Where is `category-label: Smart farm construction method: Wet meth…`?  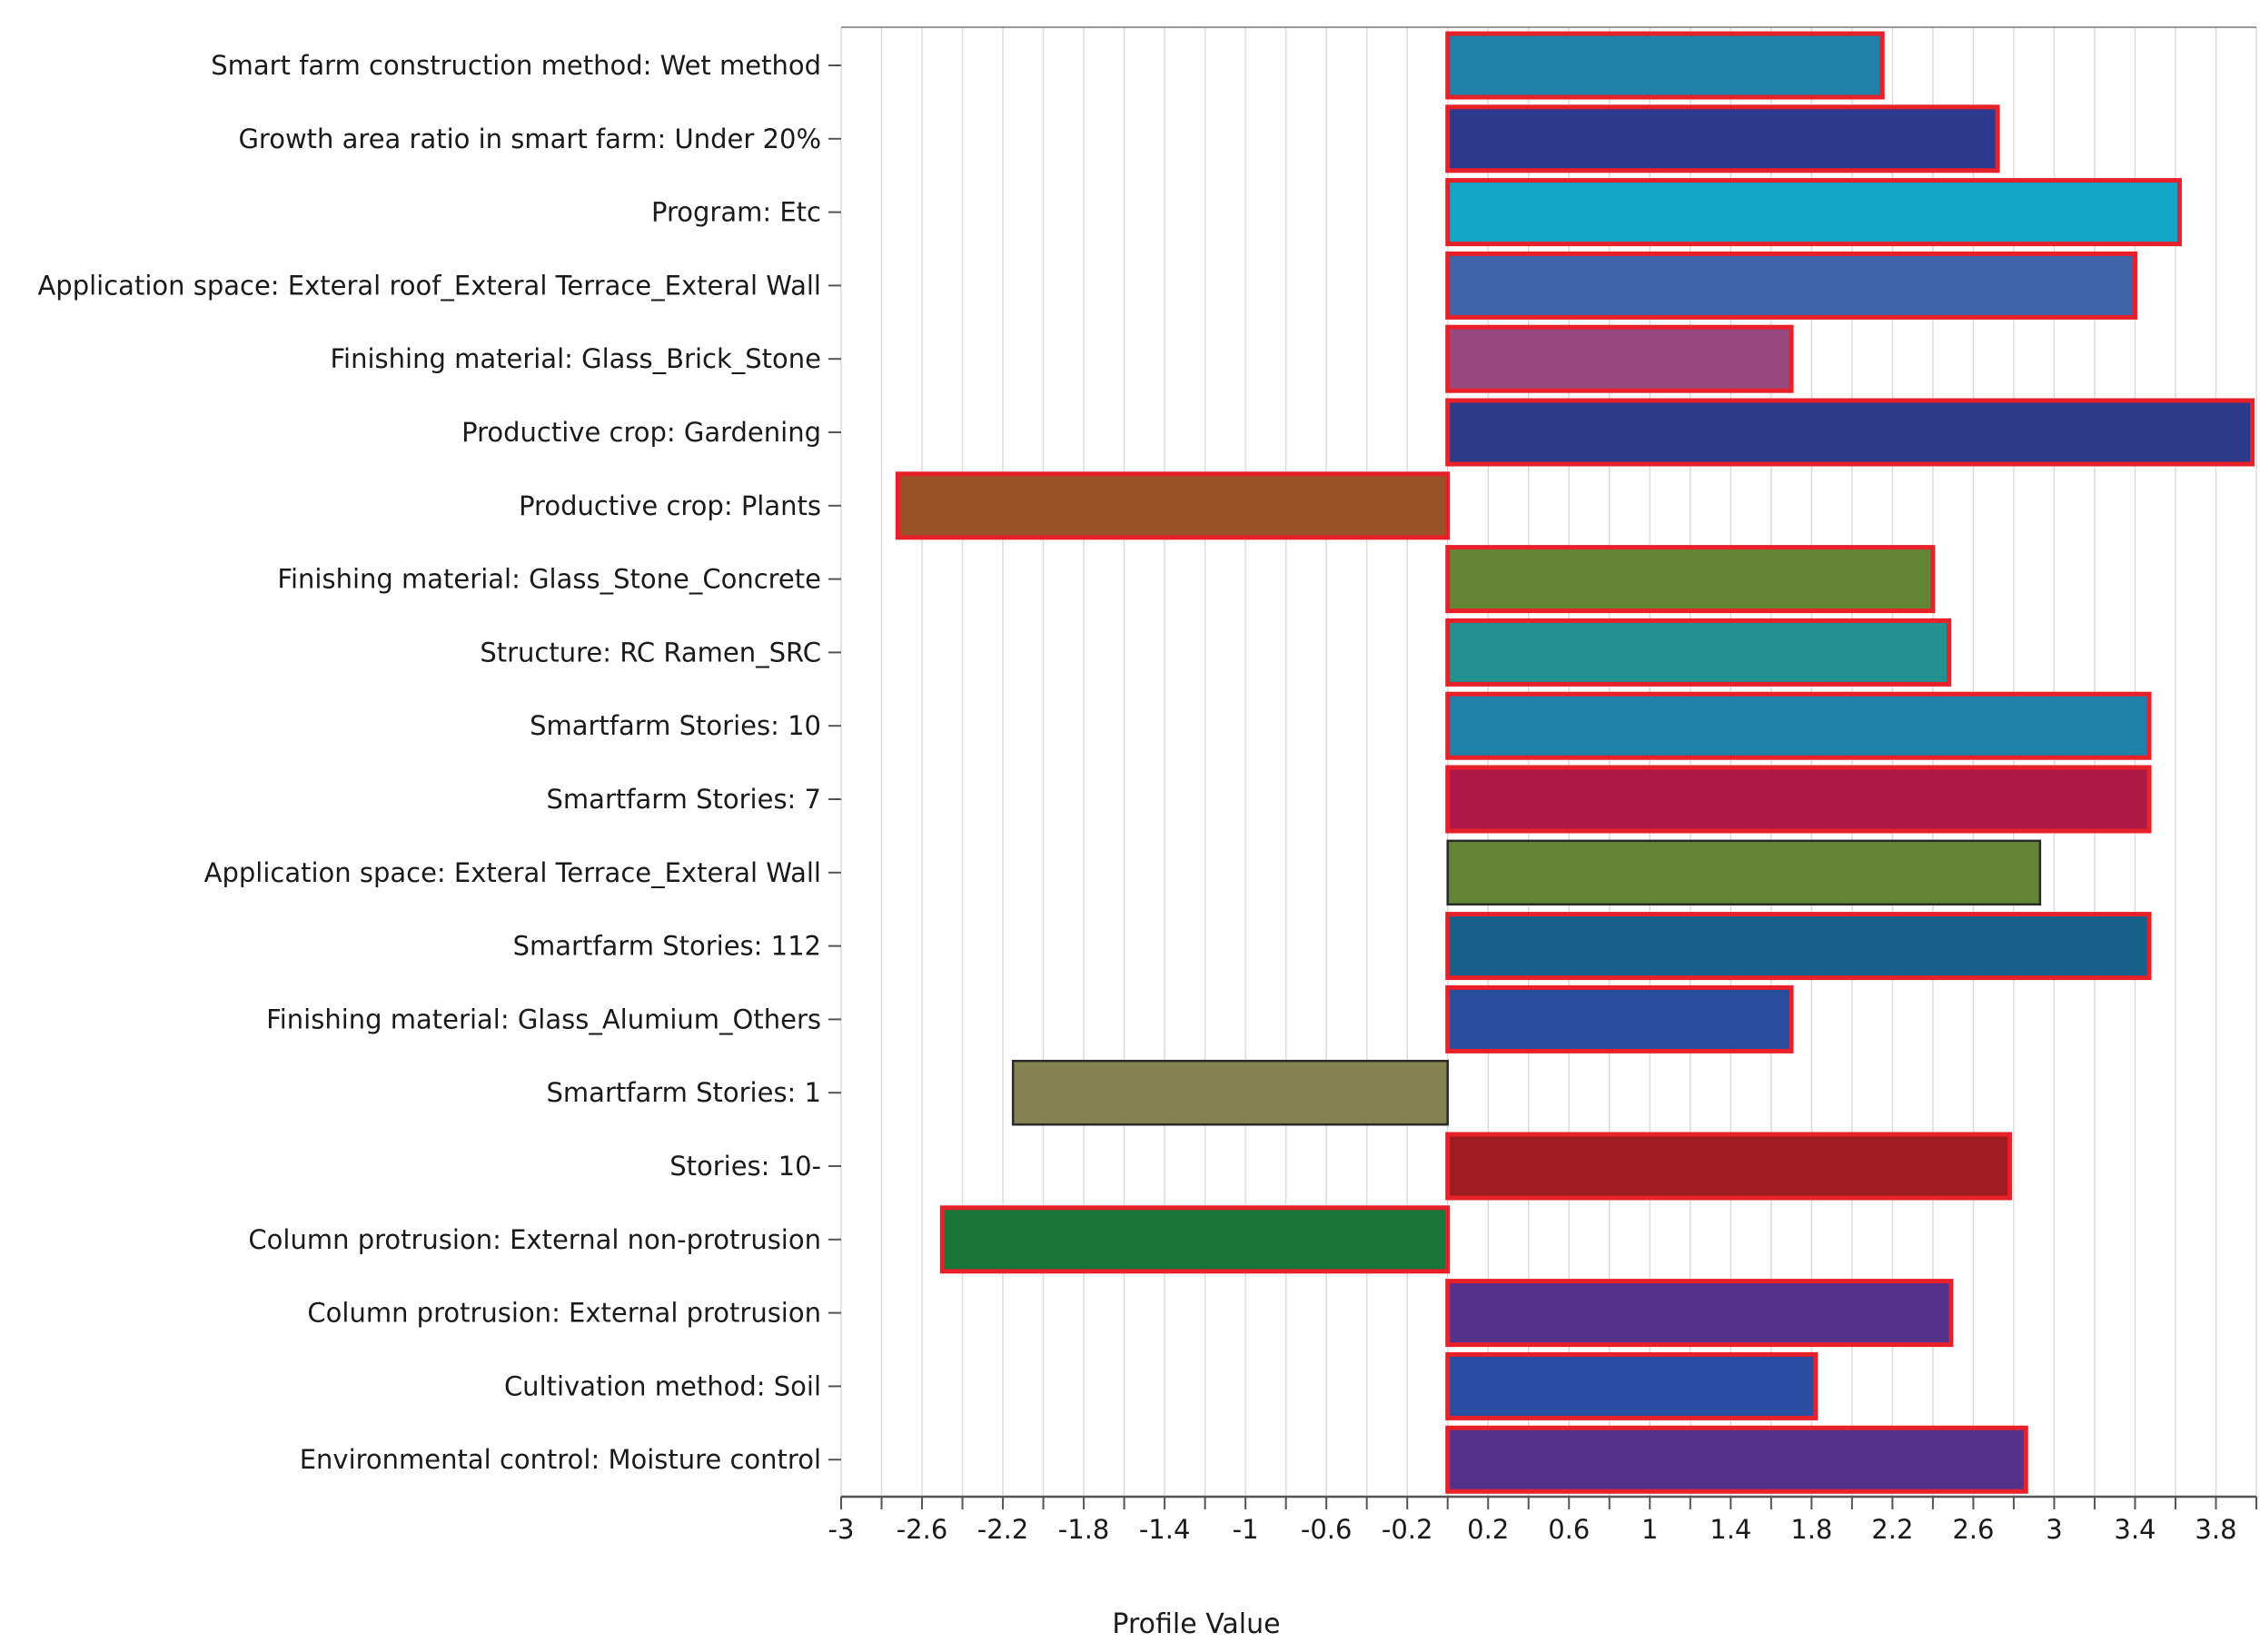
category-label: Smart farm construction method: Wet meth… is located at coordinates (516, 65).